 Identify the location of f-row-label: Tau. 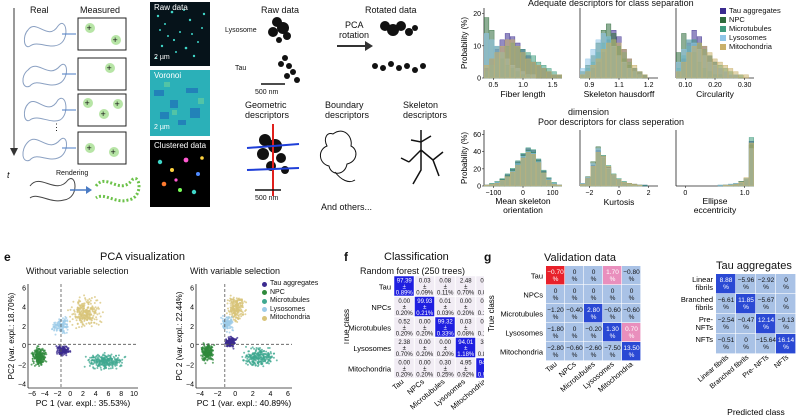
(385, 286).